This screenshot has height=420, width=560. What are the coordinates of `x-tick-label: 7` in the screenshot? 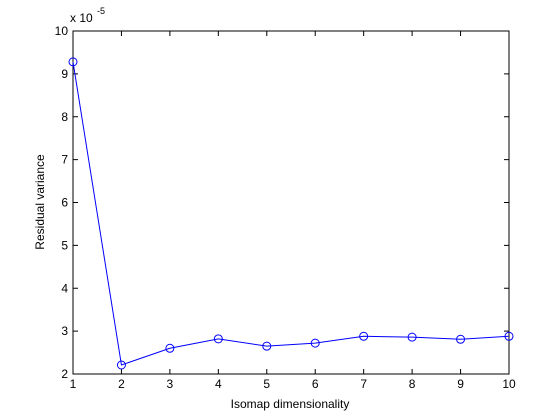 It's located at (363, 384).